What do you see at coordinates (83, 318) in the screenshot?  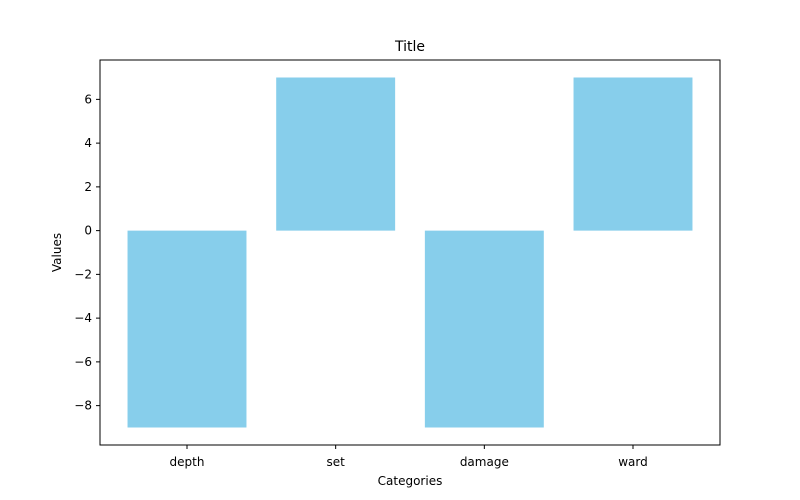 I see `y-tick-label: −4` at bounding box center [83, 318].